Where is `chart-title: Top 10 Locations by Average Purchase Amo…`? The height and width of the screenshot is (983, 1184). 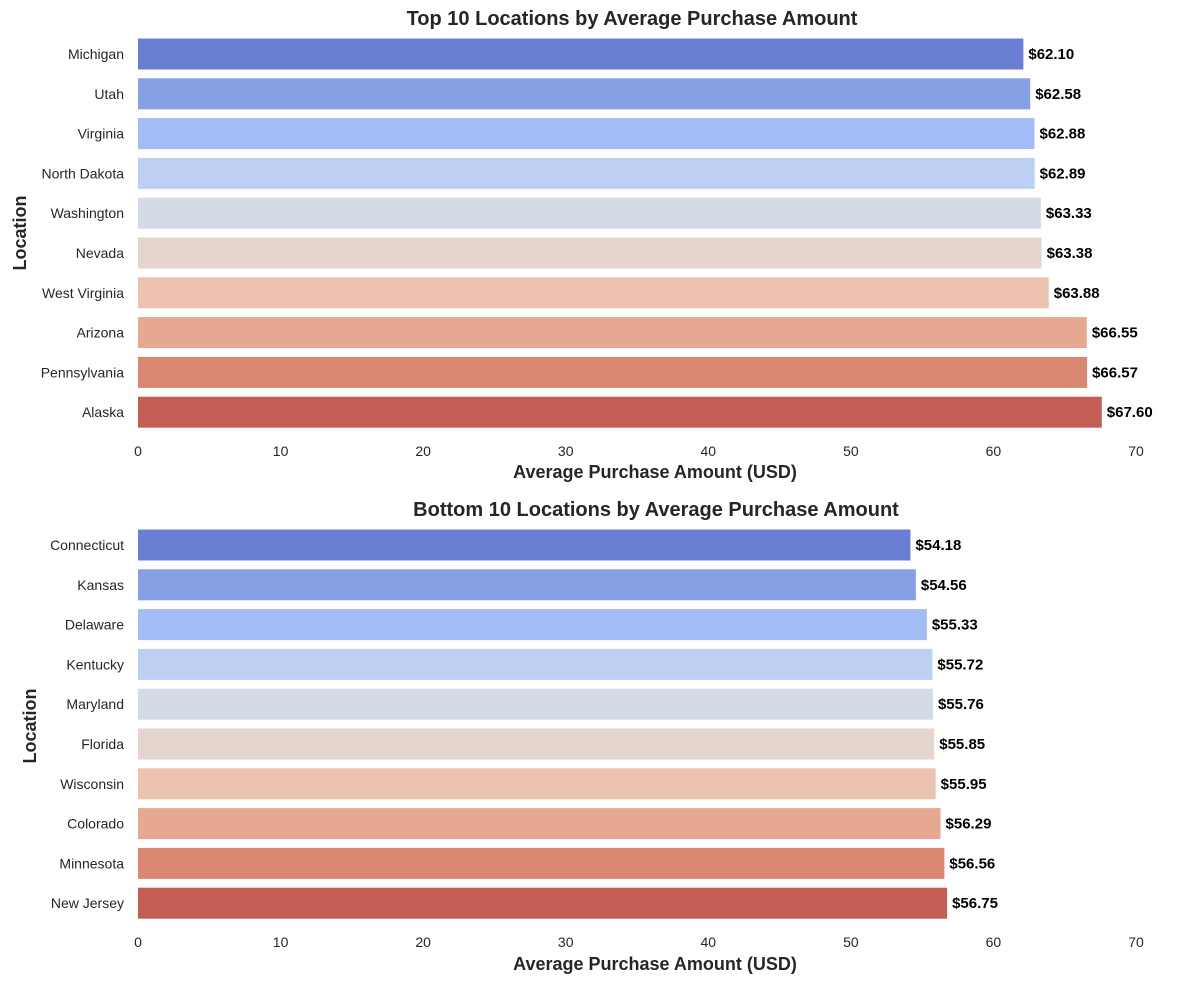
chart-title: Top 10 Locations by Average Purchase Amo… is located at coordinates (632, 19).